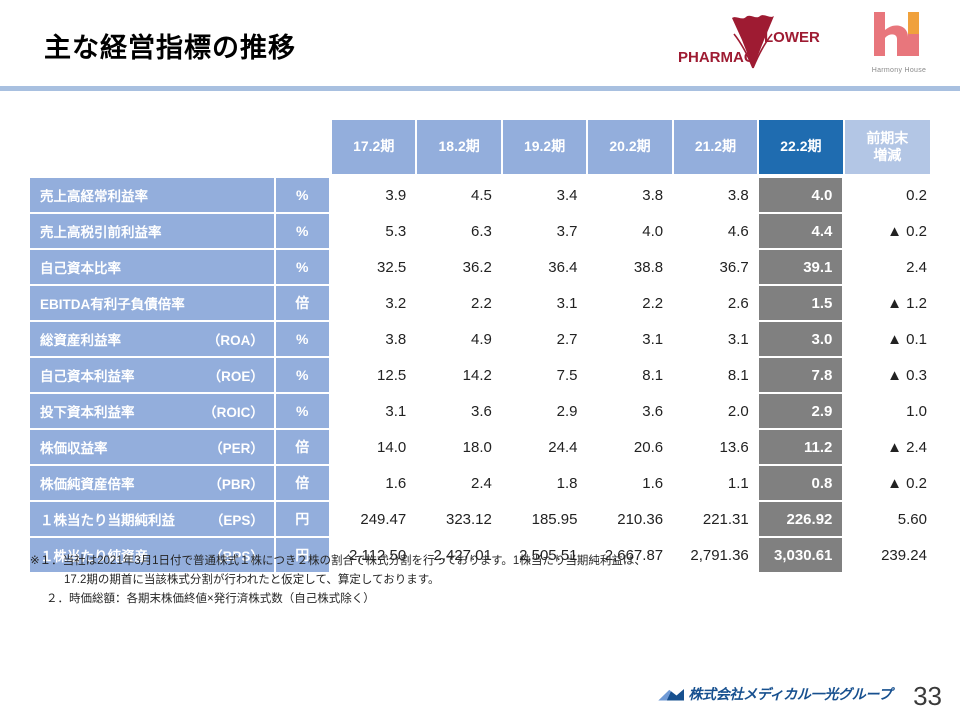 Image resolution: width=960 pixels, height=720 pixels. Describe the element at coordinates (738, 231) in the screenshot. I see `cell-21.2期: 4.6` at that location.